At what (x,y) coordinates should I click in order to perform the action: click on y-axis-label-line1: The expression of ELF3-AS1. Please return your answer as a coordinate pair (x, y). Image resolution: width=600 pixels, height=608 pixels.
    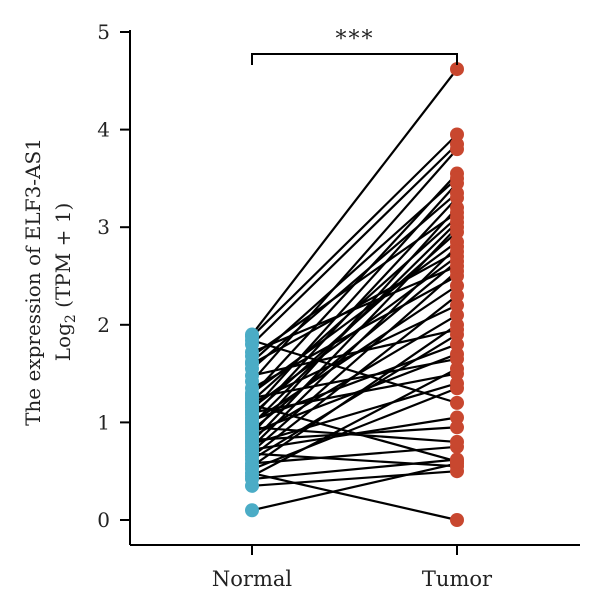
    Looking at the image, I should click on (33, 282).